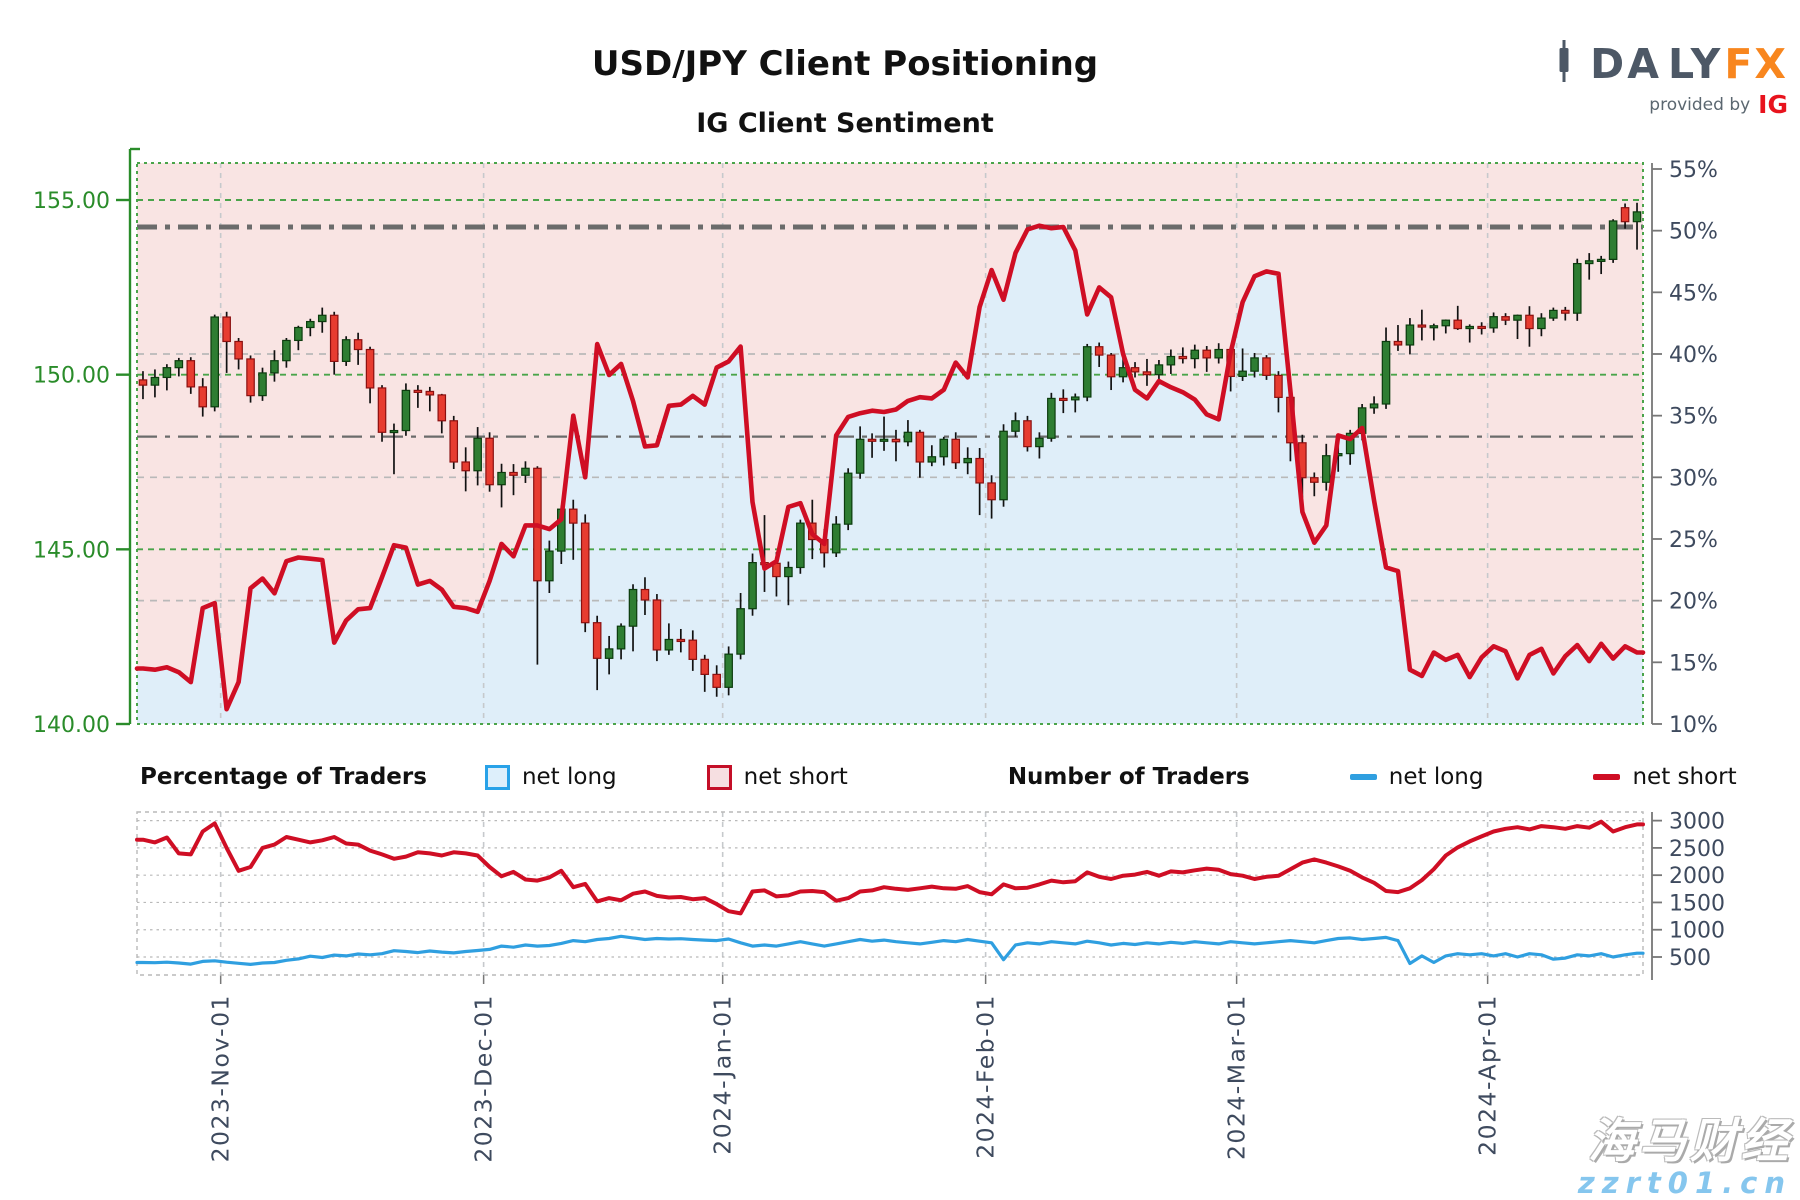  Describe the element at coordinates (1697, 876) in the screenshot. I see `count-tick-label: 2000` at that location.